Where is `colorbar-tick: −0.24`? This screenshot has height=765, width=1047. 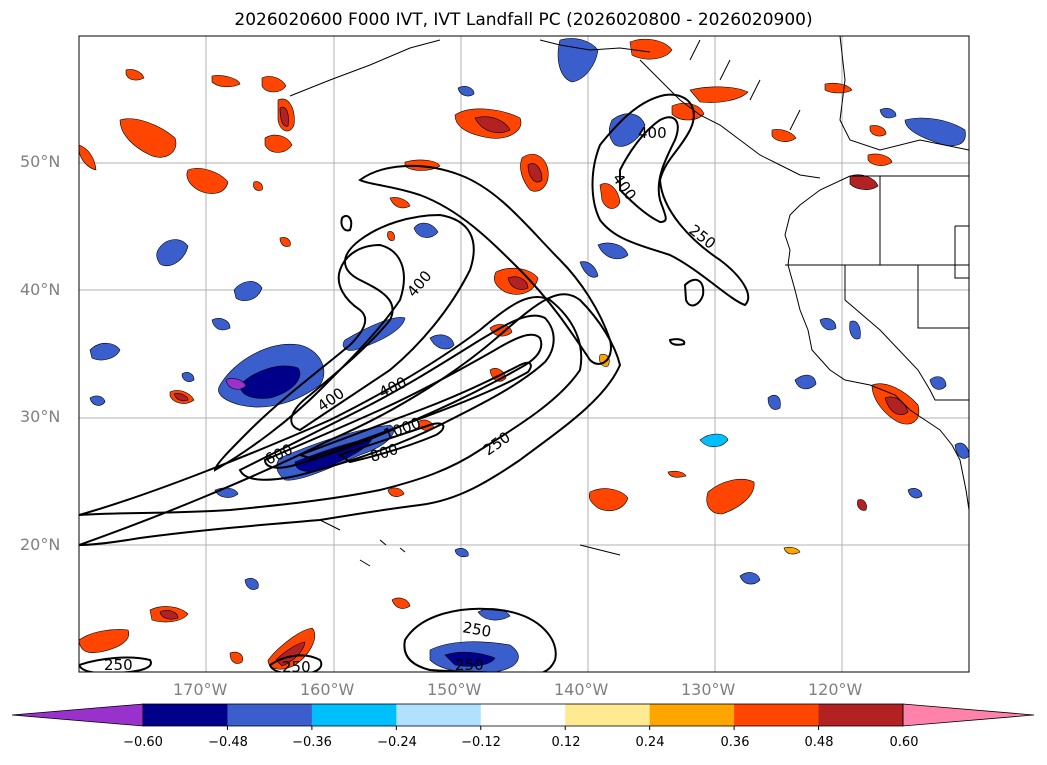
colorbar-tick: −0.24 is located at coordinates (397, 742).